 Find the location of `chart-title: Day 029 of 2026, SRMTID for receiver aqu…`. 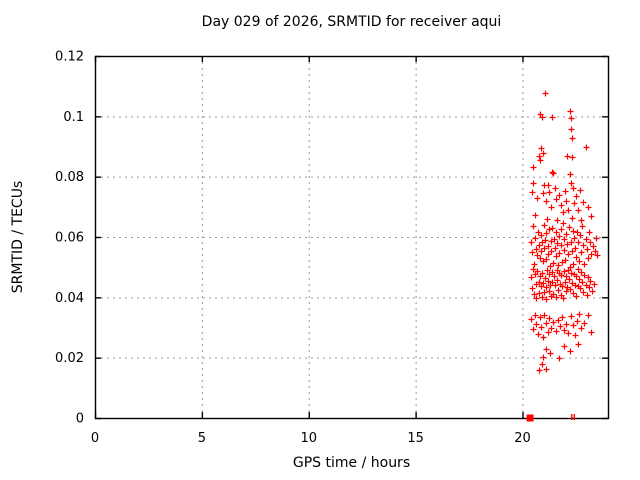

chart-title: Day 029 of 2026, SRMTID for receiver aqu… is located at coordinates (351, 22).